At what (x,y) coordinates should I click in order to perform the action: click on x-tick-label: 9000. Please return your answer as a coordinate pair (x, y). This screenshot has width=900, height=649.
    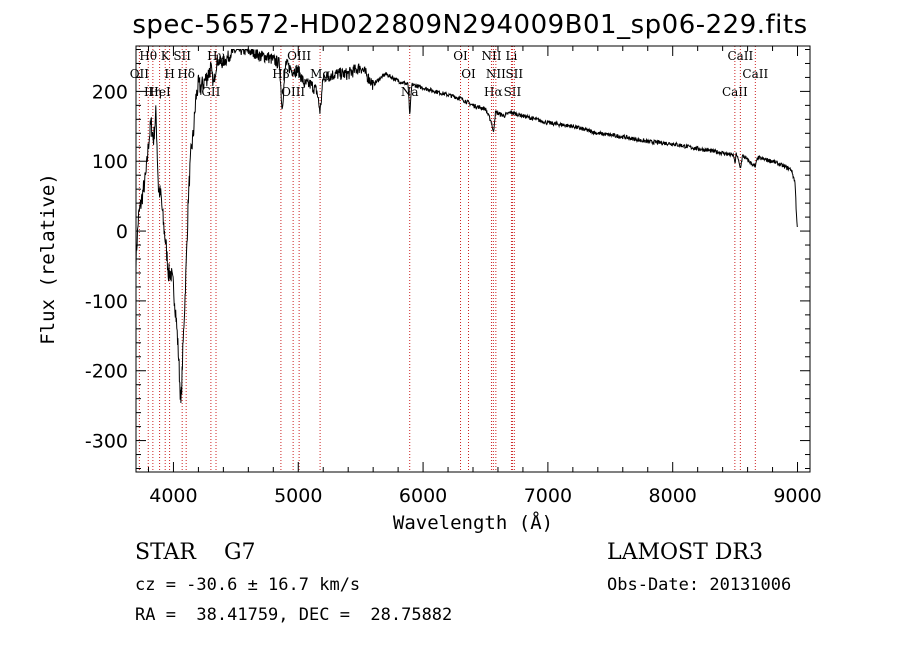
    Looking at the image, I should click on (797, 496).